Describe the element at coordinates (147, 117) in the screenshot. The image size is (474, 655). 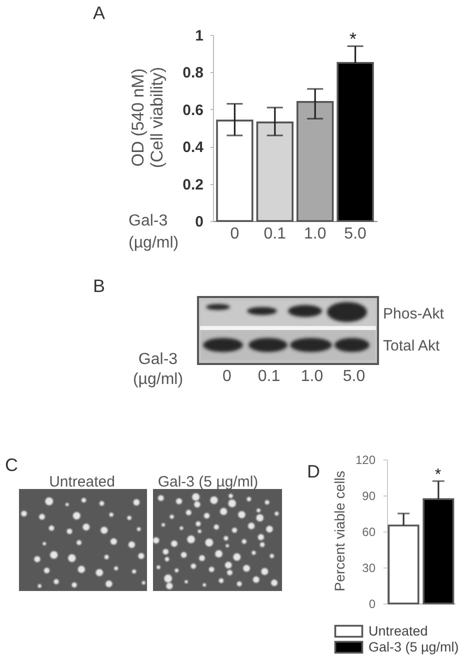
I see `y-axis-title: OD (540 nM) (Cell viability)` at that location.